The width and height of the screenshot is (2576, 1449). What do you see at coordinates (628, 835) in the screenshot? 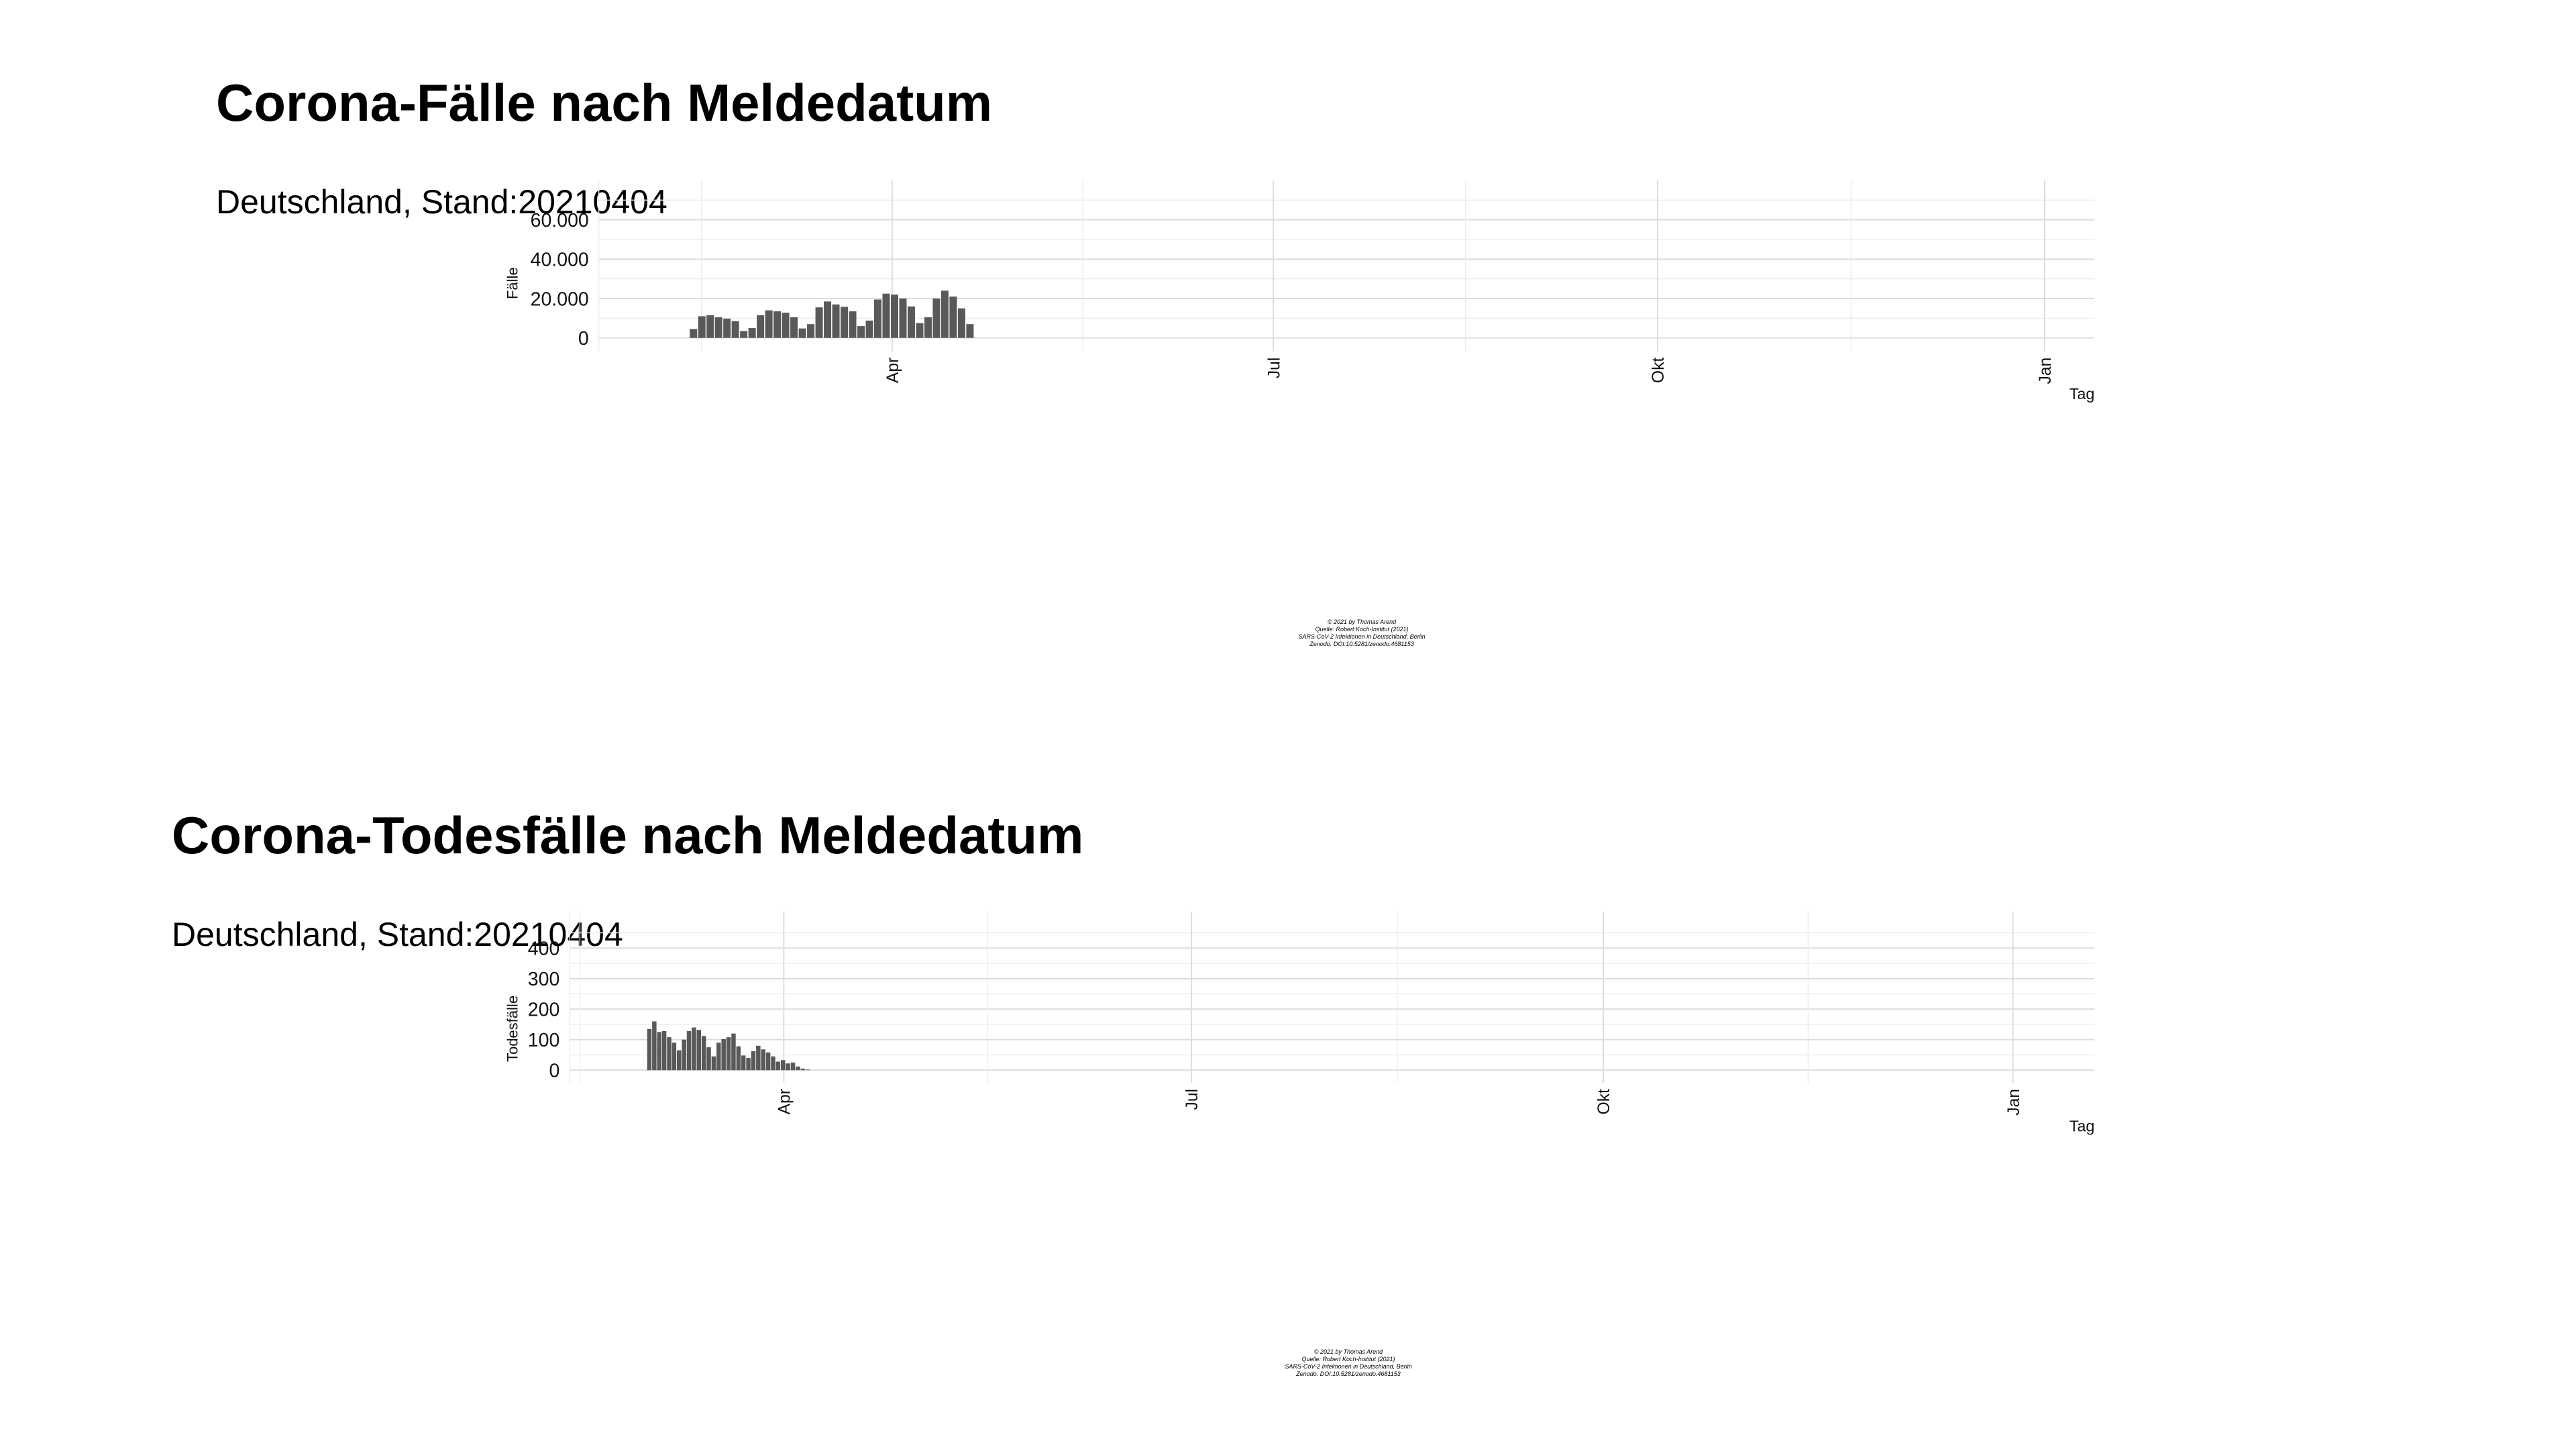
I see `chart-title: Corona-Todesfälle nach Meldedatum` at bounding box center [628, 835].